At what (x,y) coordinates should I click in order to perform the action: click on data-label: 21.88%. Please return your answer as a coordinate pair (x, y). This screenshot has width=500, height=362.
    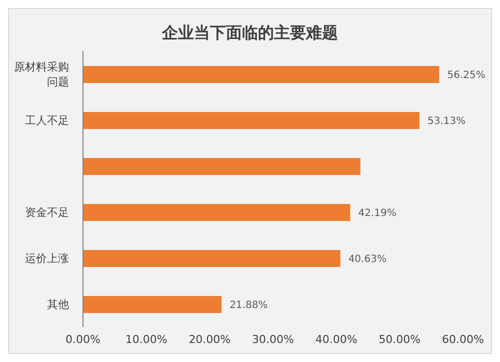
    Looking at the image, I should click on (249, 306).